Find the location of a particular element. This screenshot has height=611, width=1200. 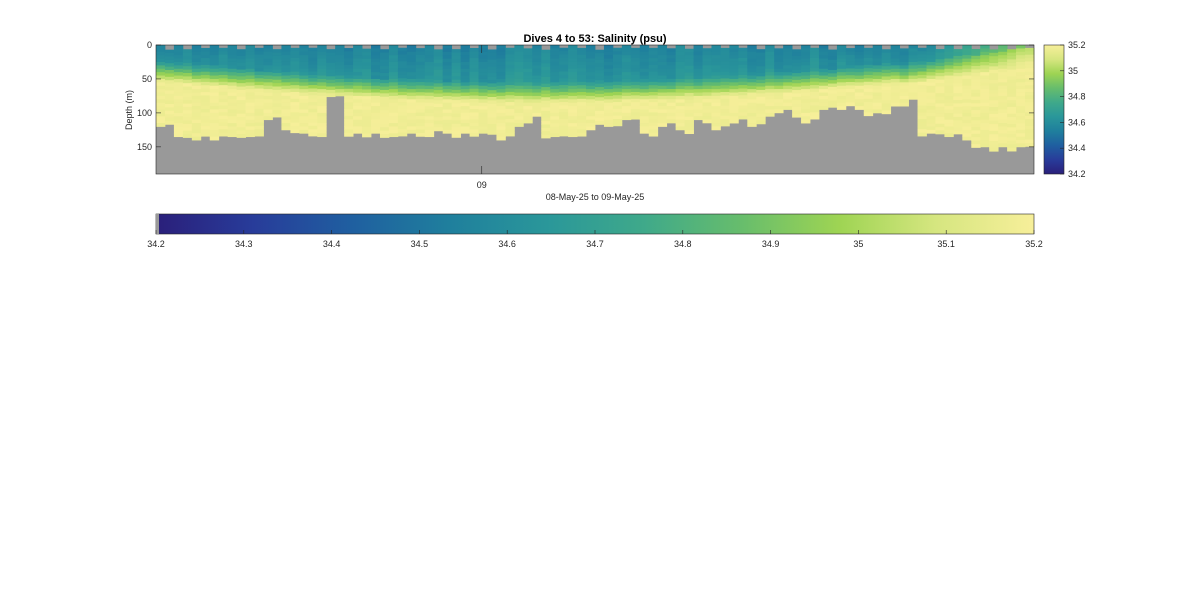

y-axis-label: Depth (m) is located at coordinates (129, 110).